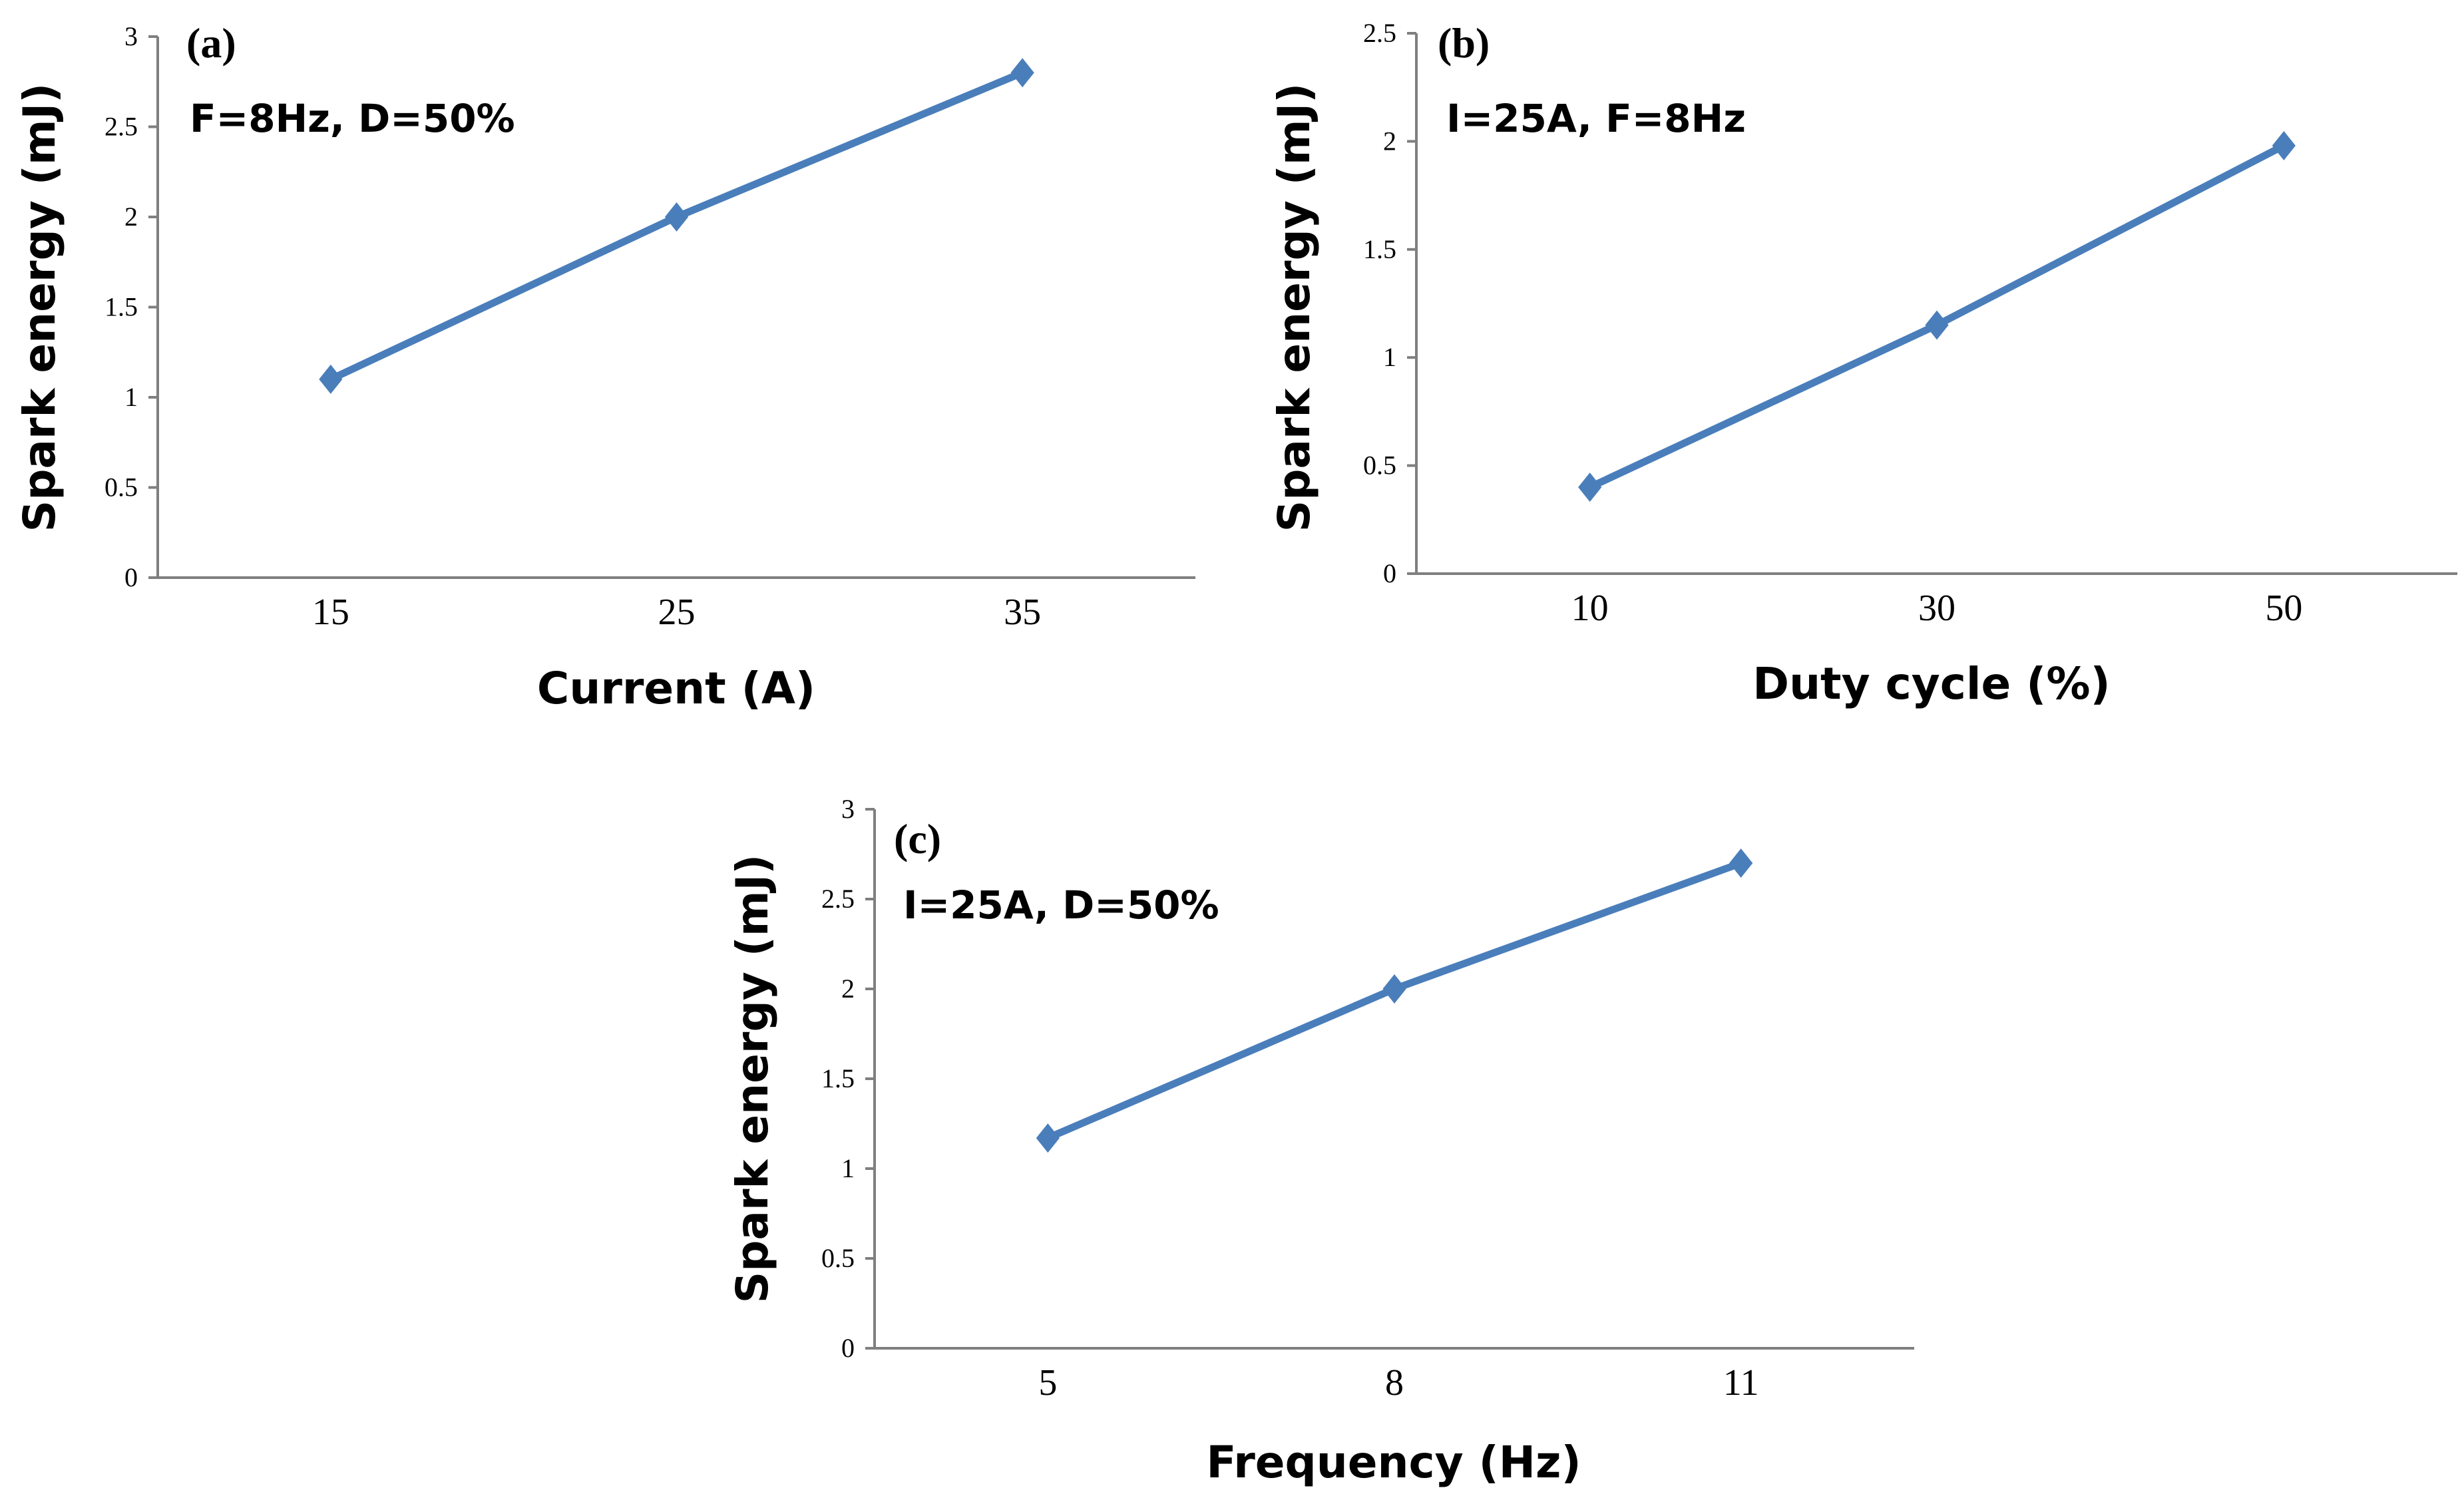 This screenshot has height=1498, width=2464. Describe the element at coordinates (1394, 1383) in the screenshot. I see `x-tick-label-c: 8` at that location.